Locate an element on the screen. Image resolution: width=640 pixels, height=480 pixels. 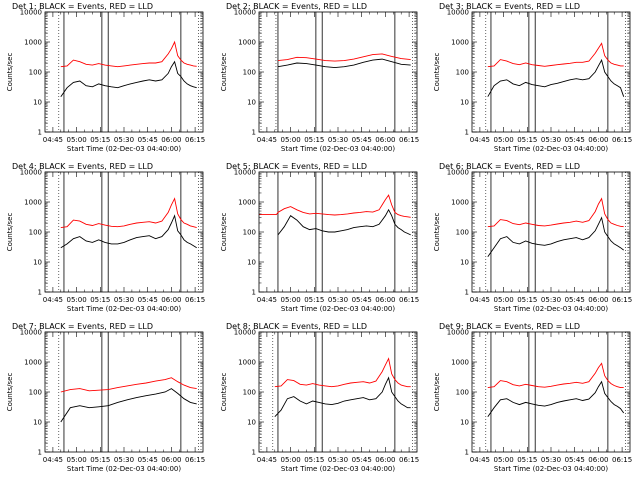
chart-title: Det 2: BLACK = Events, RED = LLD is located at coordinates (296, 6).